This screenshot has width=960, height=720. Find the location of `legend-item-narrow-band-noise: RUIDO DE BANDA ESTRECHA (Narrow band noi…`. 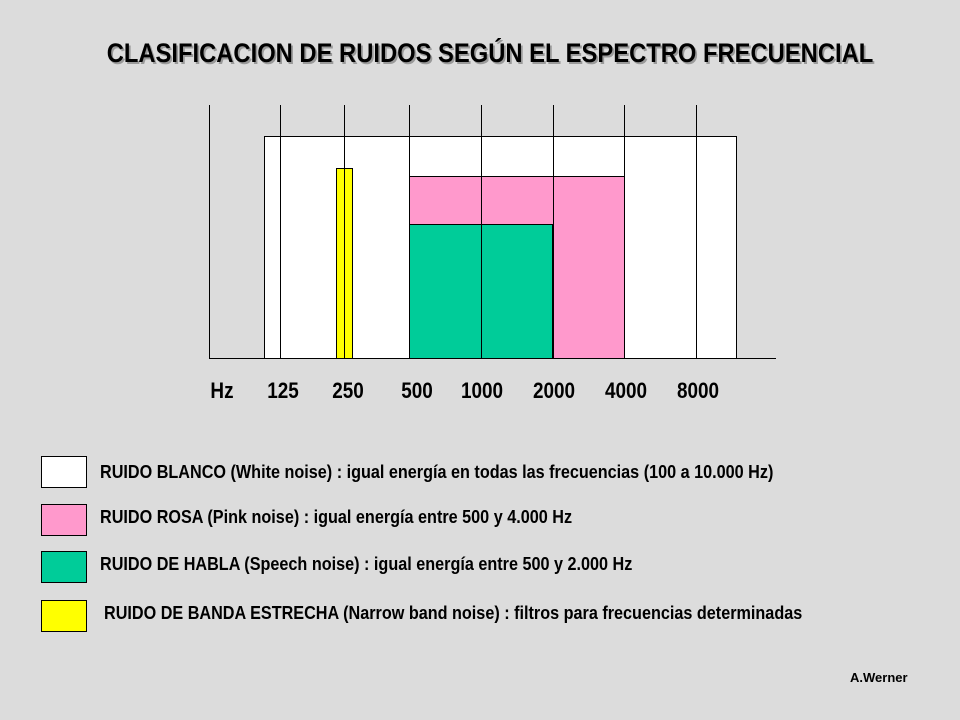

legend-item-narrow-band-noise: RUIDO DE BANDA ESTRECHA (Narrow band noi… is located at coordinates (480, 618).